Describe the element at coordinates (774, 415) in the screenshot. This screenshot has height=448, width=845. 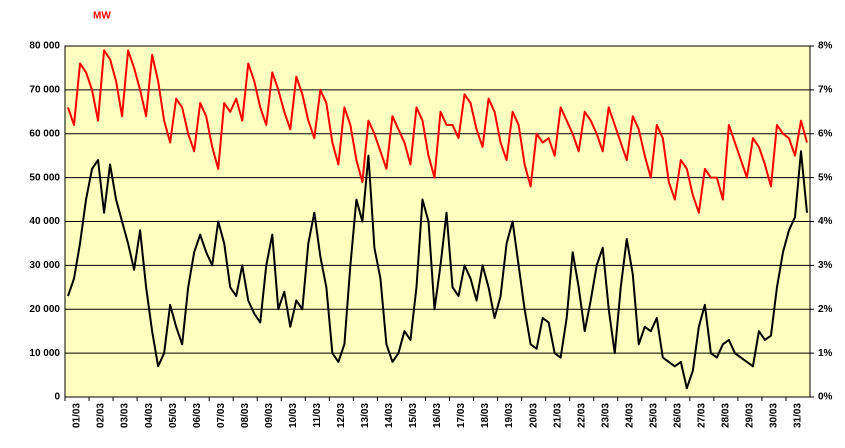
I see `x-tick-label: 30/03` at that location.